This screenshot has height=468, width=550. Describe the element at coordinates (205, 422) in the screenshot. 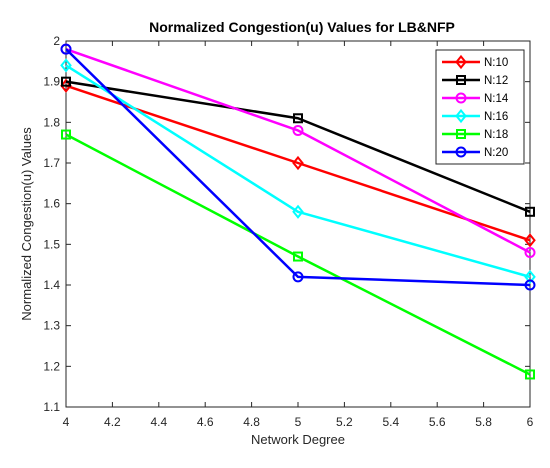

I see `x-tick-label: 4.6` at that location.